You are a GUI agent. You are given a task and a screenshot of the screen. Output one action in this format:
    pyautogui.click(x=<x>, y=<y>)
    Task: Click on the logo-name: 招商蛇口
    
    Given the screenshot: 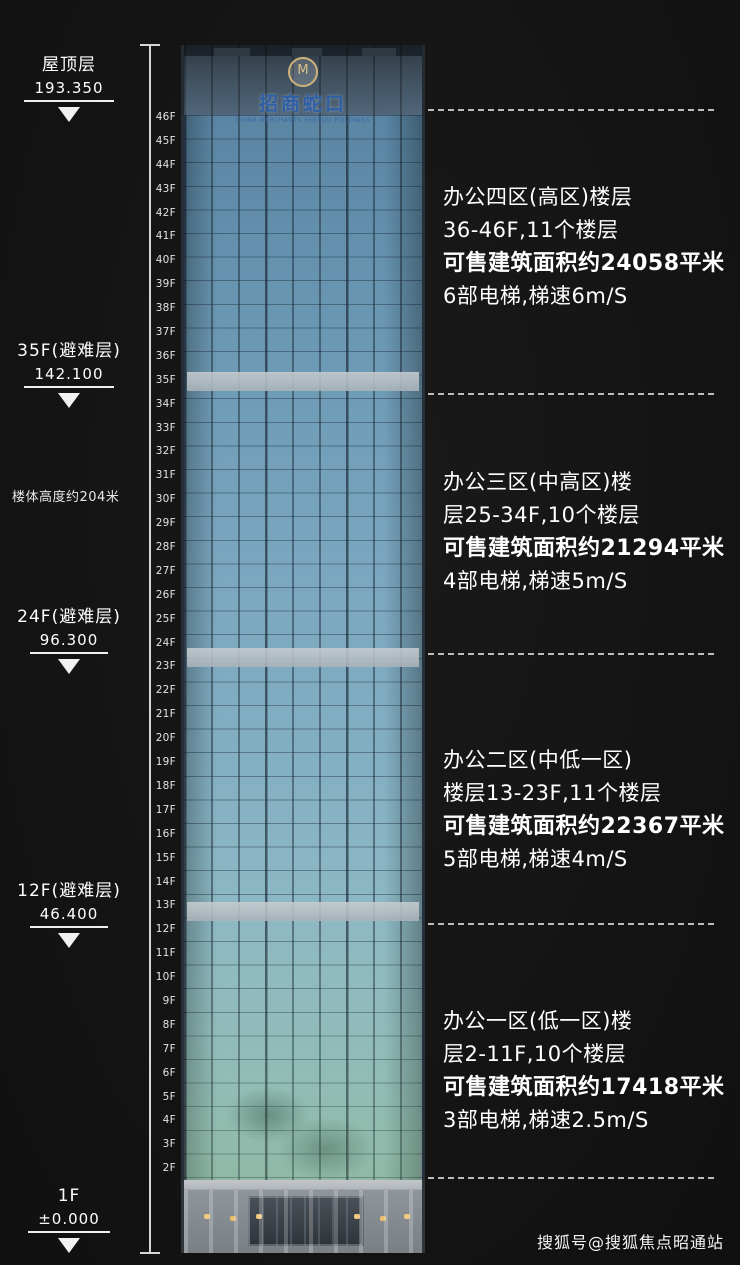 What is the action you would take?
    pyautogui.click(x=302, y=104)
    